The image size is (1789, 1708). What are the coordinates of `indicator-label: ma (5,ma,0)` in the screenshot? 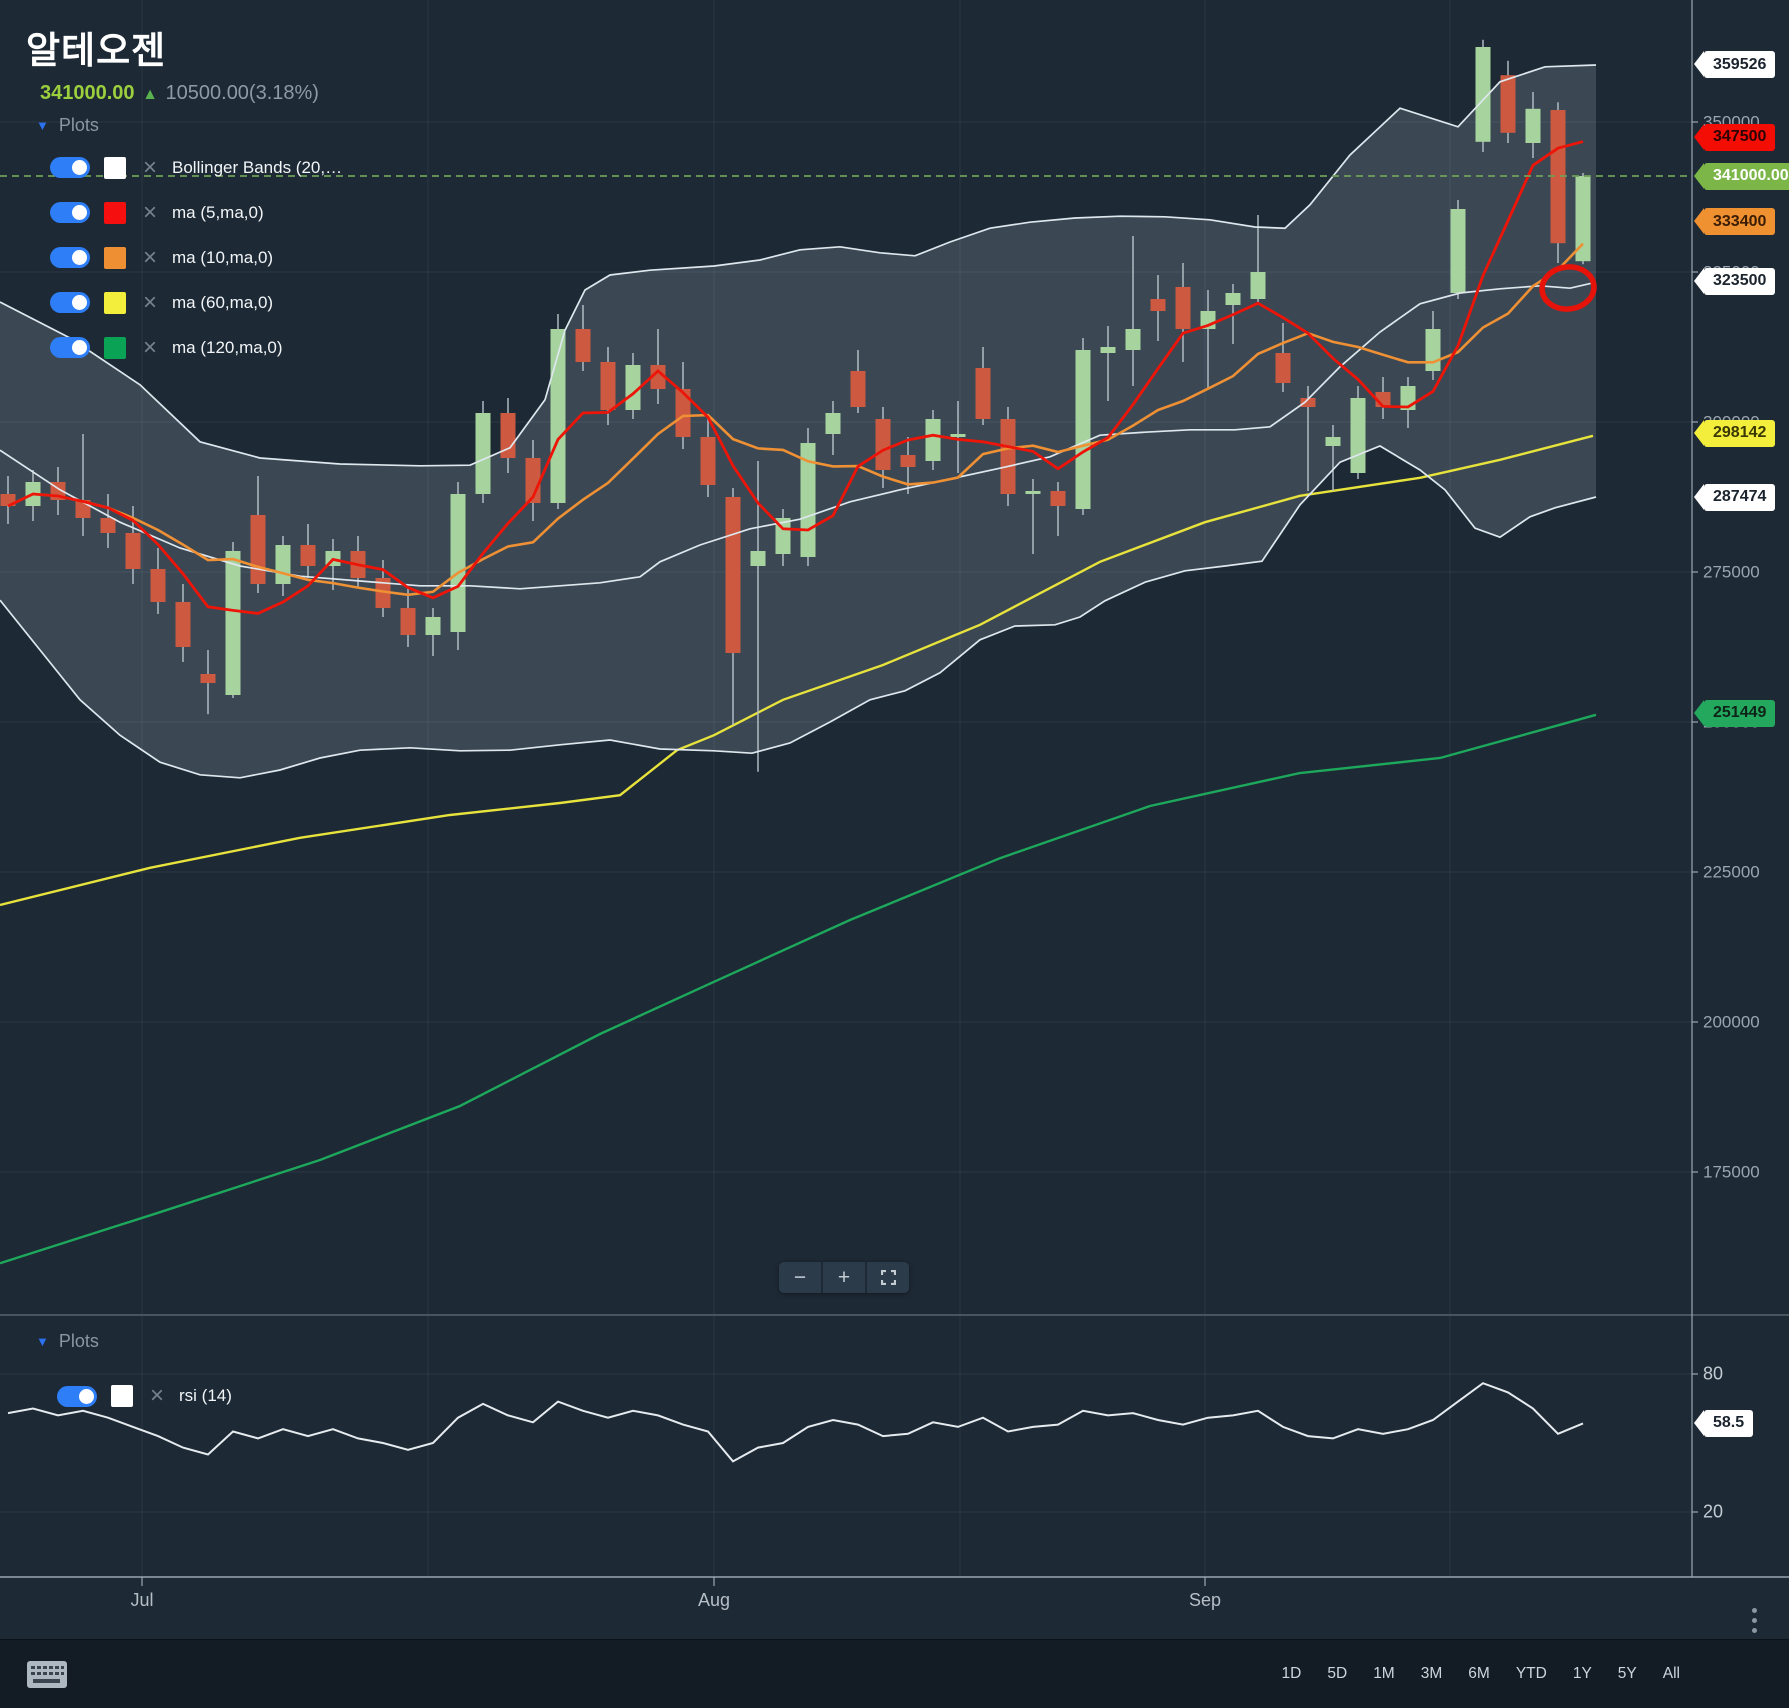 It's located at (218, 212).